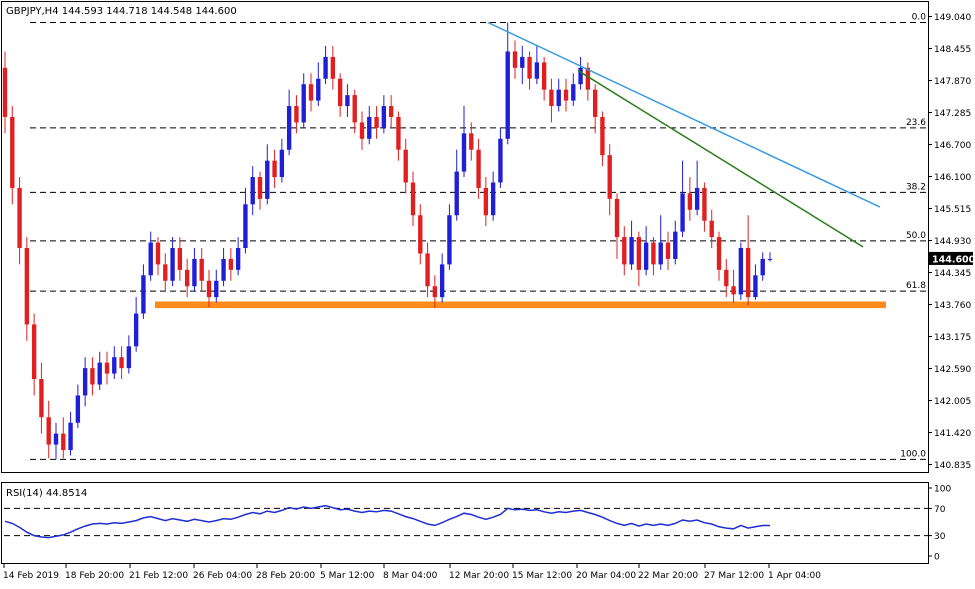  Describe the element at coordinates (952, 434) in the screenshot. I see `price-tick-label: 141.420` at that location.